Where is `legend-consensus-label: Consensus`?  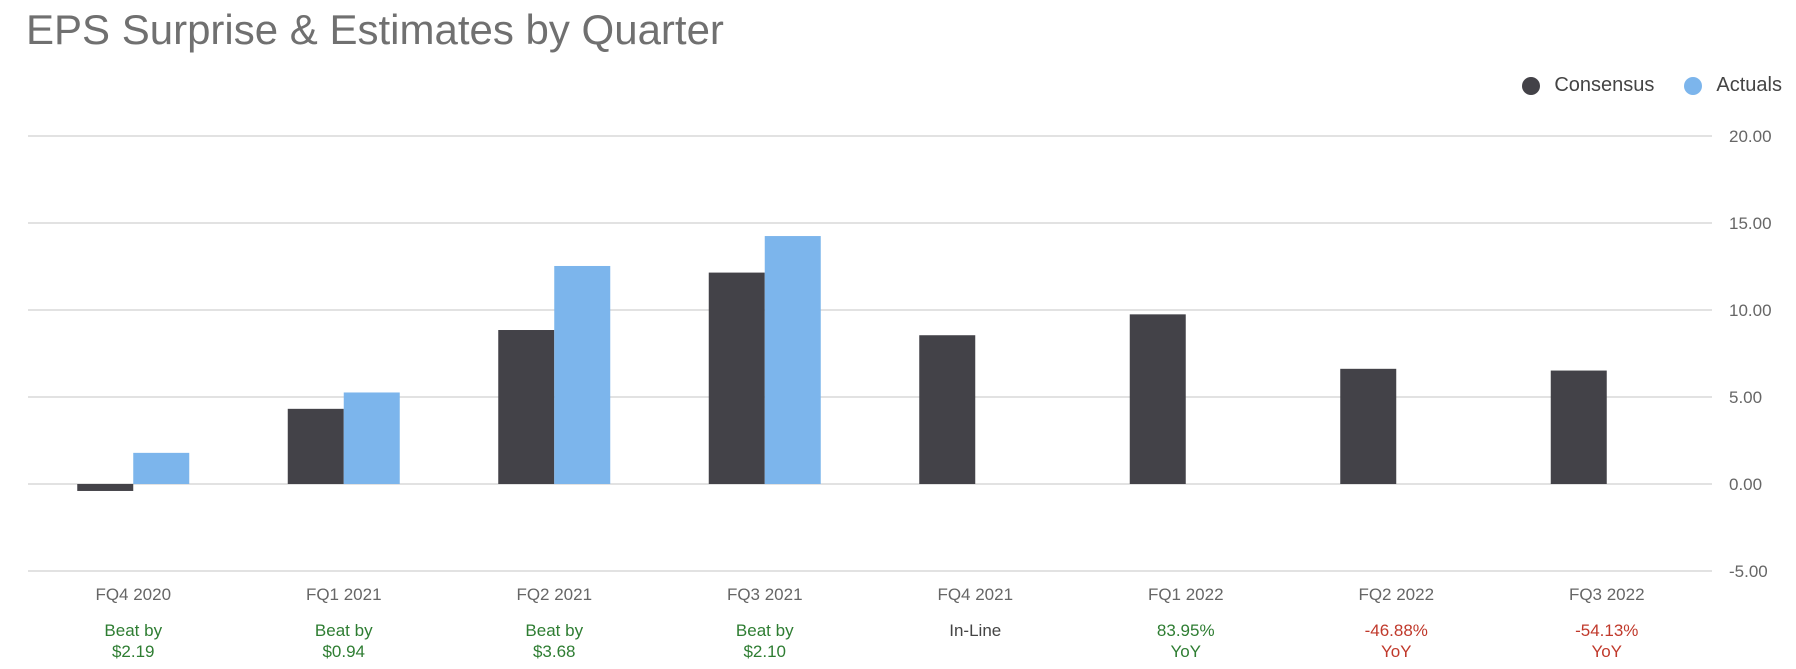
legend-consensus-label: Consensus is located at coordinates (1604, 85).